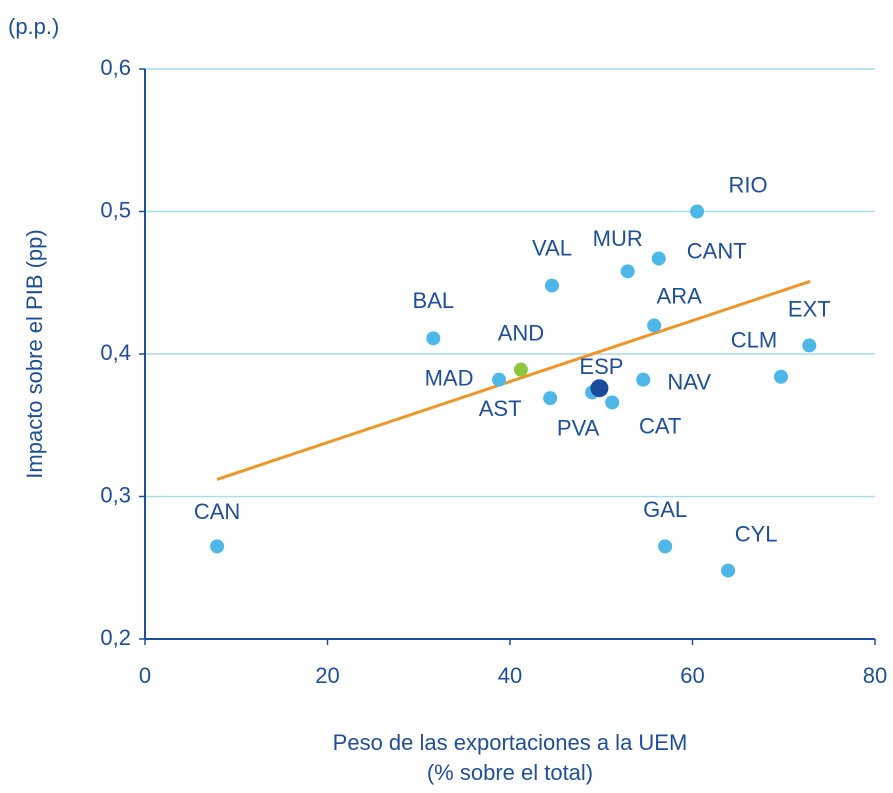  Describe the element at coordinates (717, 250) in the screenshot. I see `point-label: CANT` at that location.